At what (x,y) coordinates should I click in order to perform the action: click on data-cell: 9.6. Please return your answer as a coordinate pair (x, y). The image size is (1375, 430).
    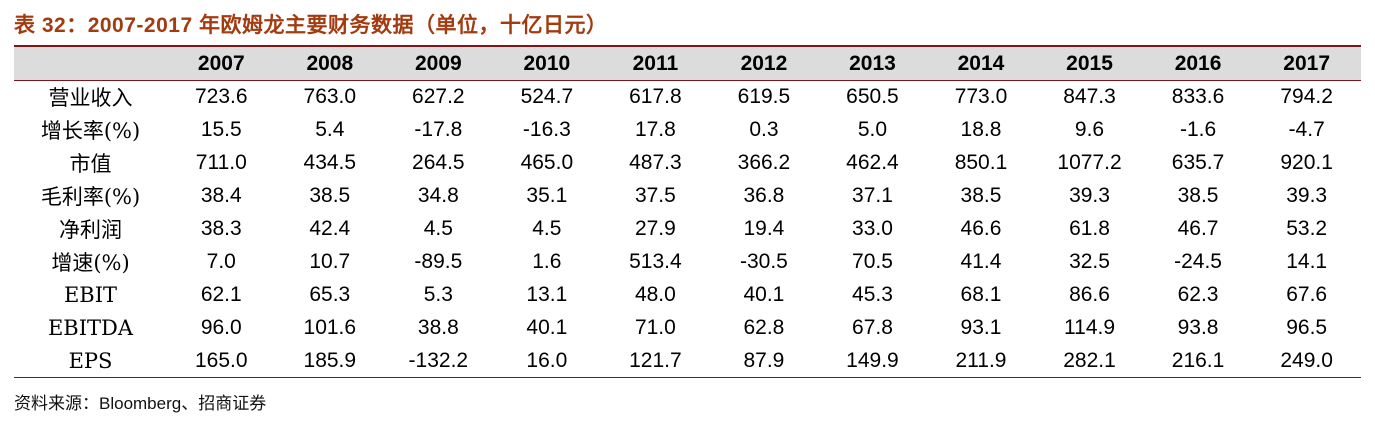
    Looking at the image, I should click on (1089, 129).